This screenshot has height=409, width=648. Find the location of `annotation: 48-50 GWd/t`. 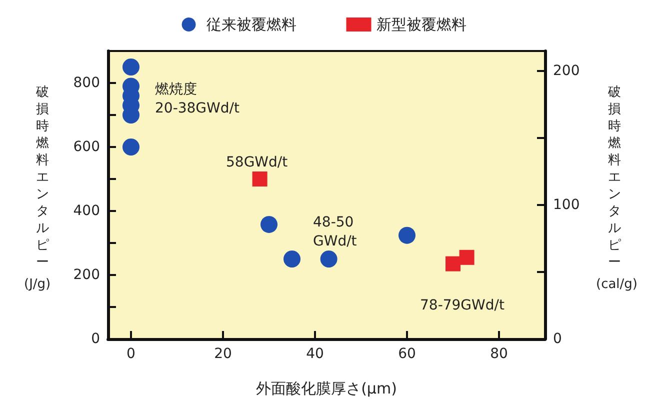

annotation: 48-50 GWd/t is located at coordinates (335, 232).